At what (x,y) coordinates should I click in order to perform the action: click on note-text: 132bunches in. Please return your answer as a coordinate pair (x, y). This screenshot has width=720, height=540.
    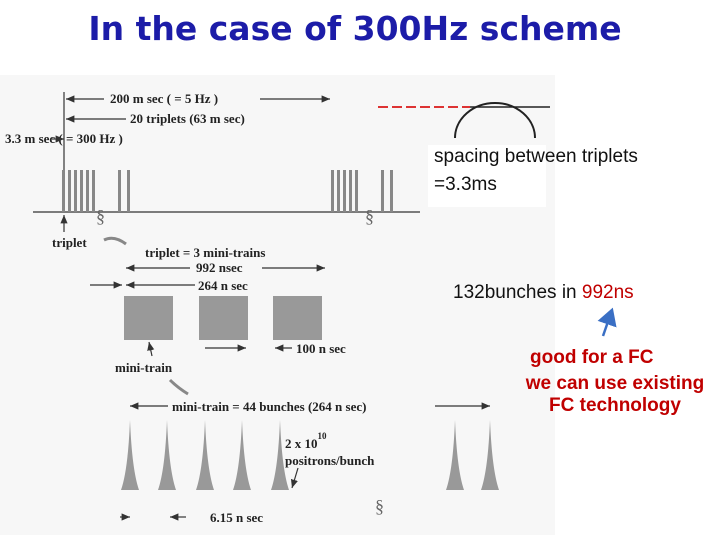
    Looking at the image, I should click on (517, 292).